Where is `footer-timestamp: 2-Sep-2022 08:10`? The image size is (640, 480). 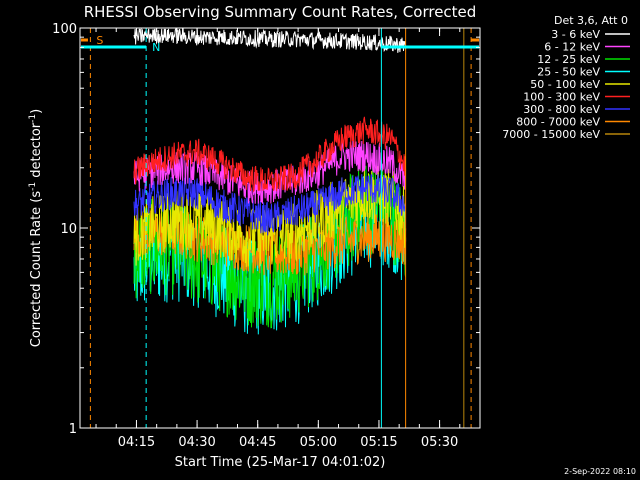 footer-timestamp: 2-Sep-2022 08:10 is located at coordinates (600, 471).